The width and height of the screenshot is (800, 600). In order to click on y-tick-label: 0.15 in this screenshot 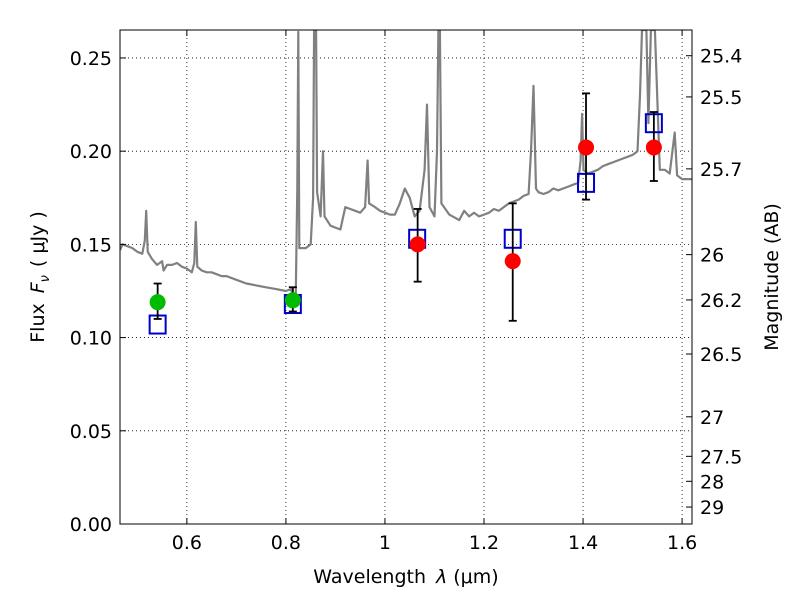, I will do `click(91, 245)`.